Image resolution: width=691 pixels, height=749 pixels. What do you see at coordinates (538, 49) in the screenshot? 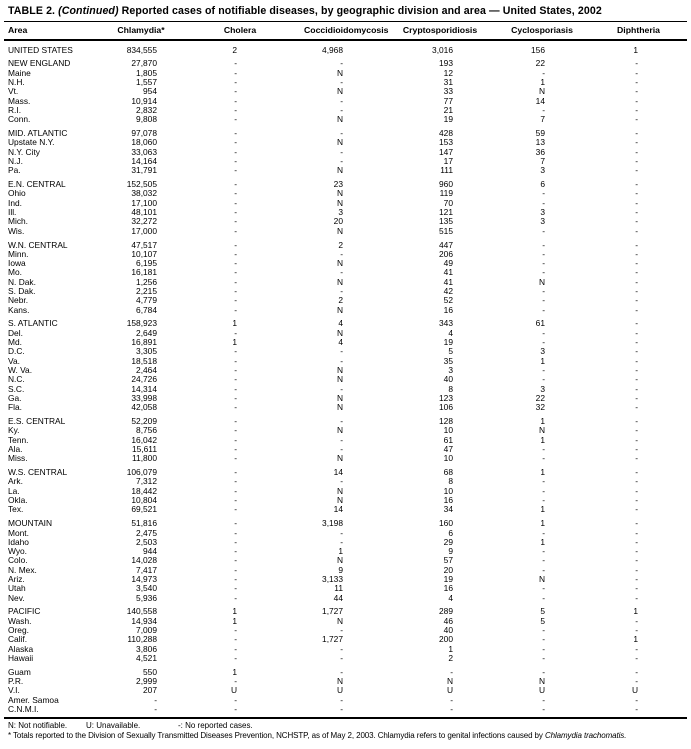
I see `cell-value: 156` at bounding box center [538, 49].